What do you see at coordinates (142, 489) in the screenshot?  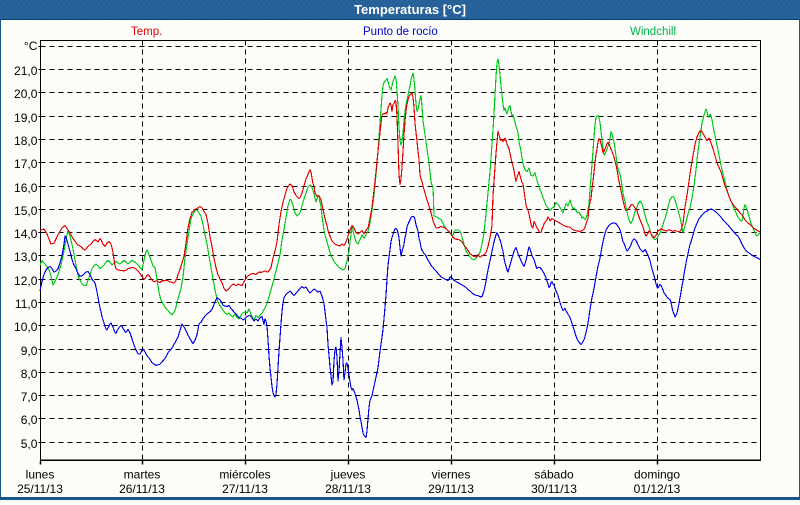 I see `svg-text: 26/11/13` at bounding box center [142, 489].